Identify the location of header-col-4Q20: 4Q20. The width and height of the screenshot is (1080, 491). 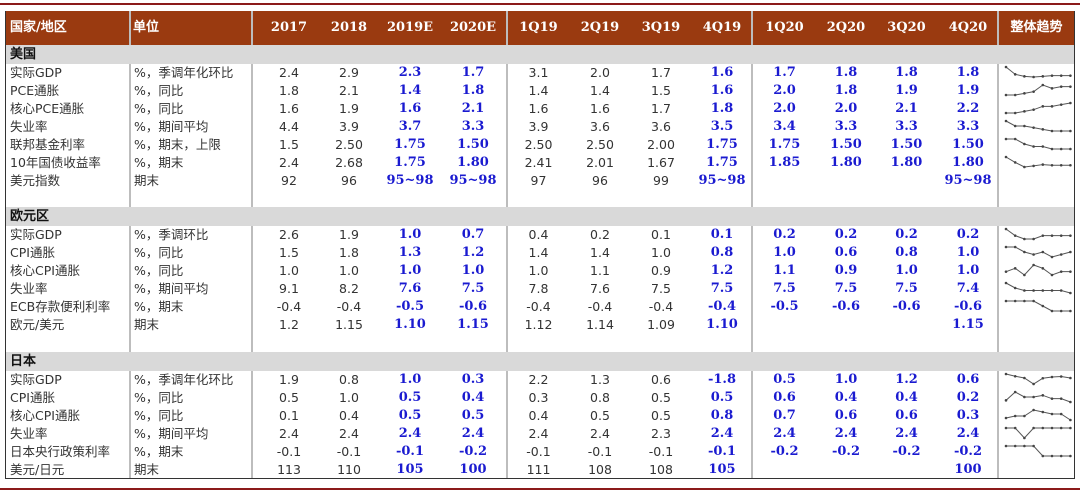
(968, 27).